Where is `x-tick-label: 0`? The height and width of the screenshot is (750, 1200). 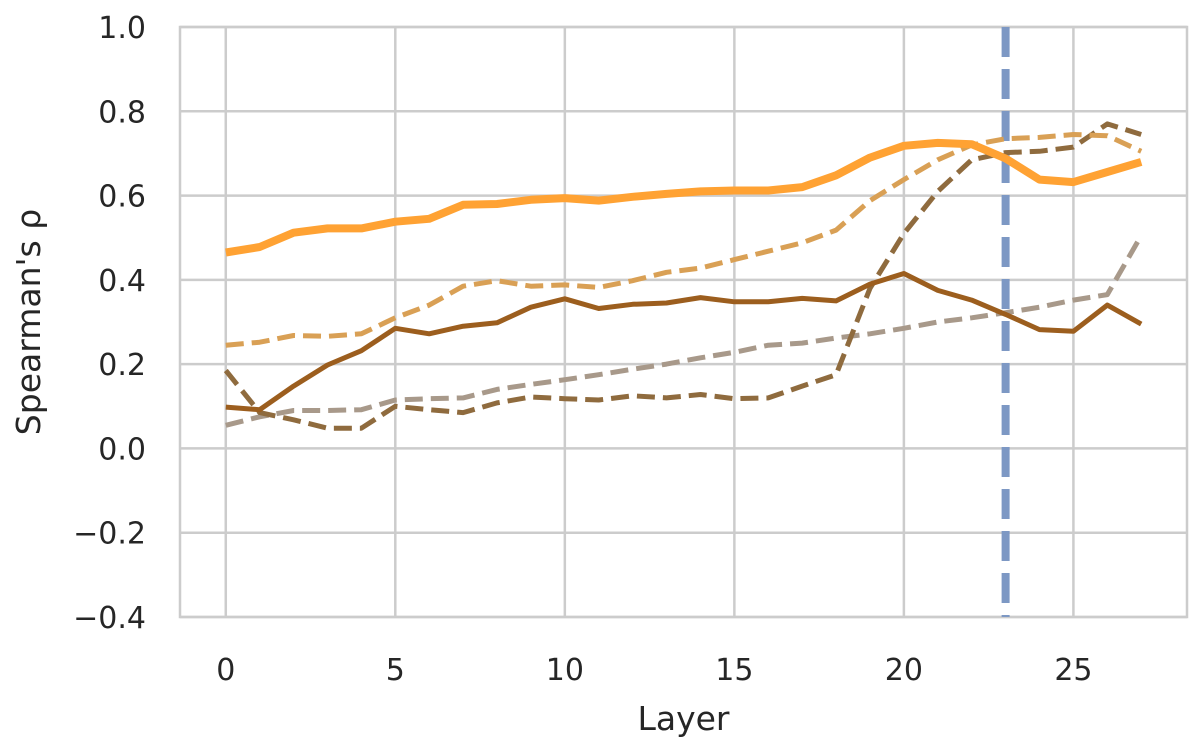
x-tick-label: 0 is located at coordinates (225, 670).